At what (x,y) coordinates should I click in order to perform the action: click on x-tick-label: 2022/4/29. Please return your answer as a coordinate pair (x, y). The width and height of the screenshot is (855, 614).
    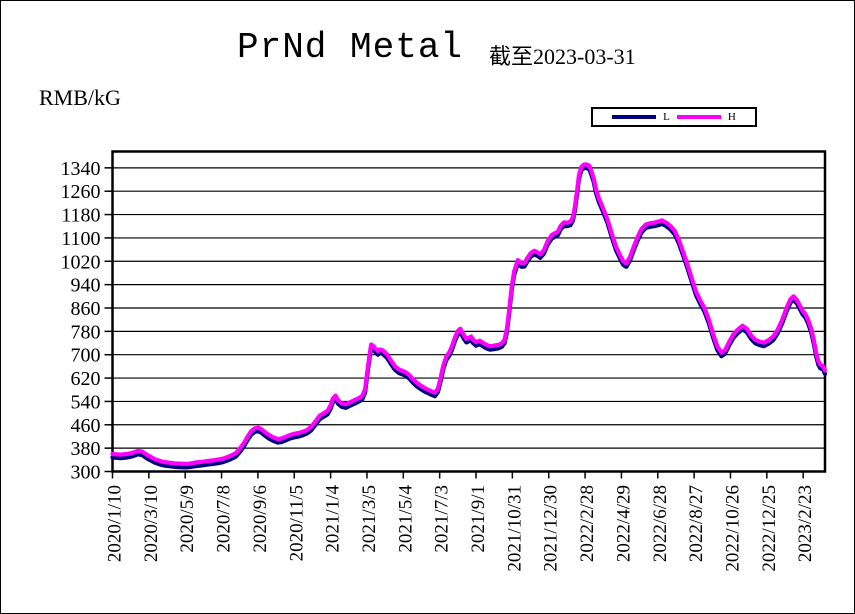
    Looking at the image, I should click on (623, 523).